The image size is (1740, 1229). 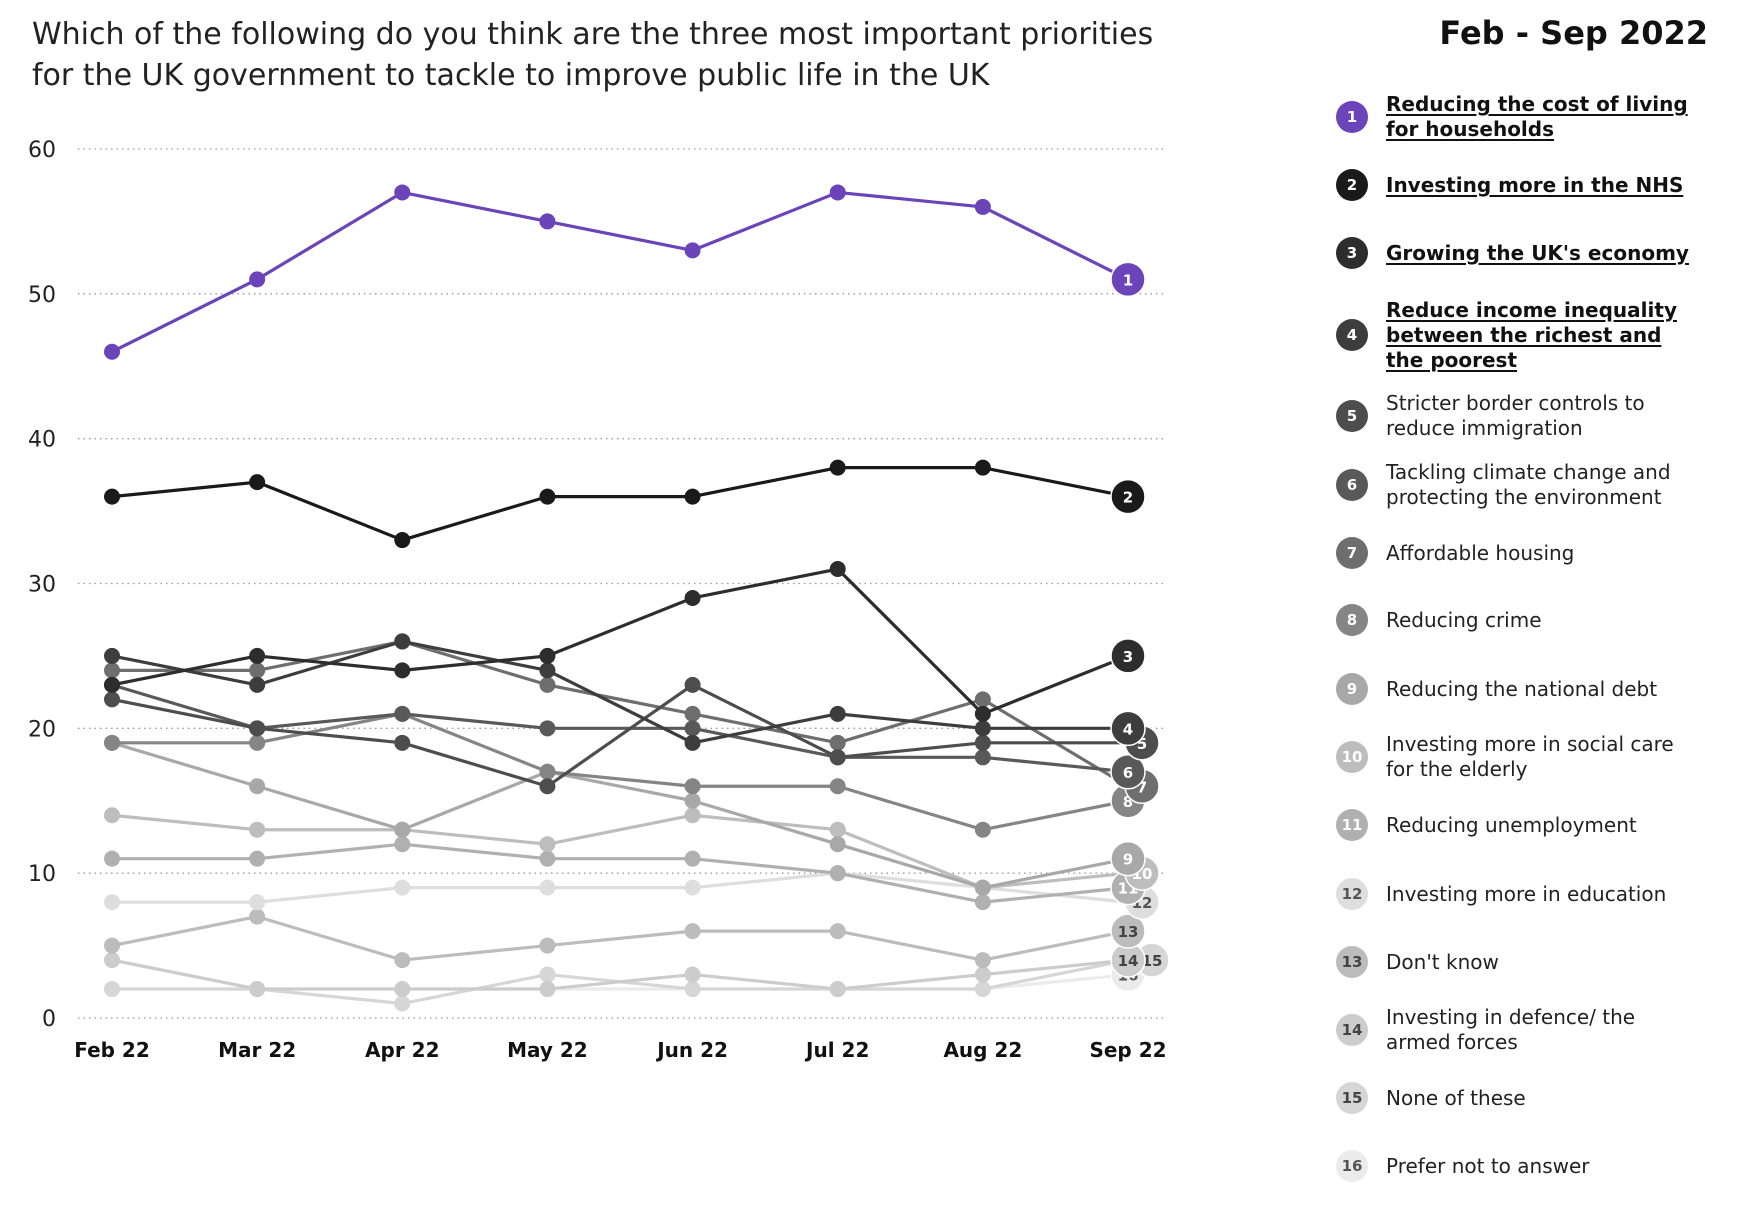 I want to click on legend-marker: 4, so click(x=1352, y=335).